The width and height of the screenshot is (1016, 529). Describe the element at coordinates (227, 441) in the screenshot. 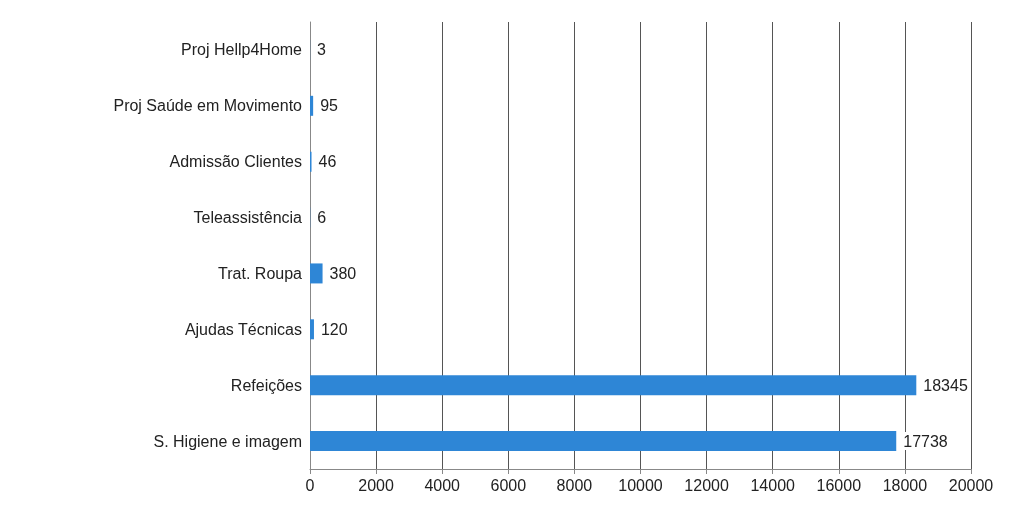

I see `y-tick-label: S. Higiene e imagem` at that location.